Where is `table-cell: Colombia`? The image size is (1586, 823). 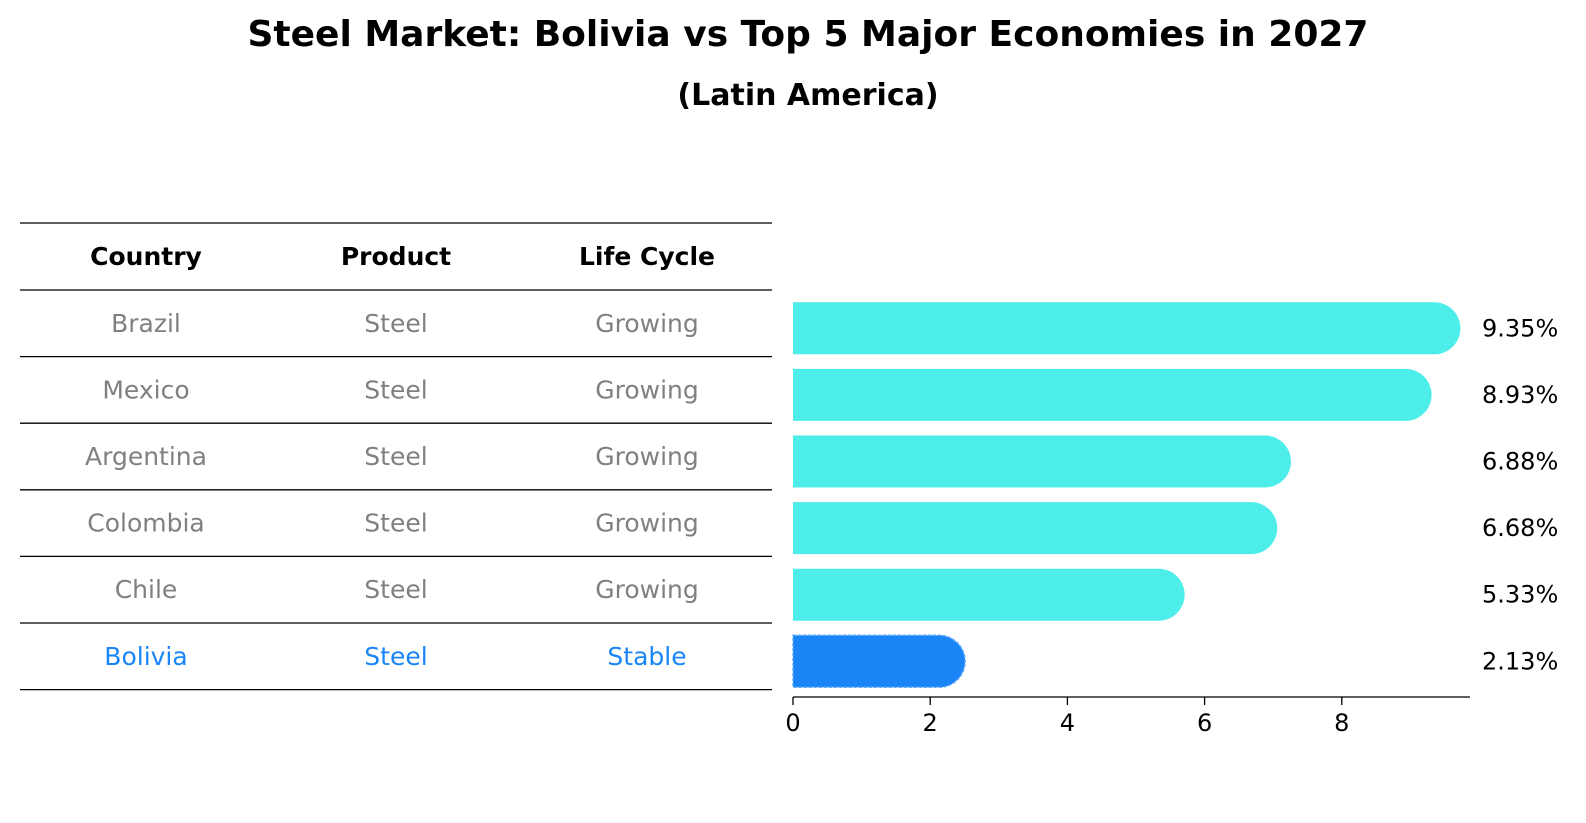 table-cell: Colombia is located at coordinates (145, 523).